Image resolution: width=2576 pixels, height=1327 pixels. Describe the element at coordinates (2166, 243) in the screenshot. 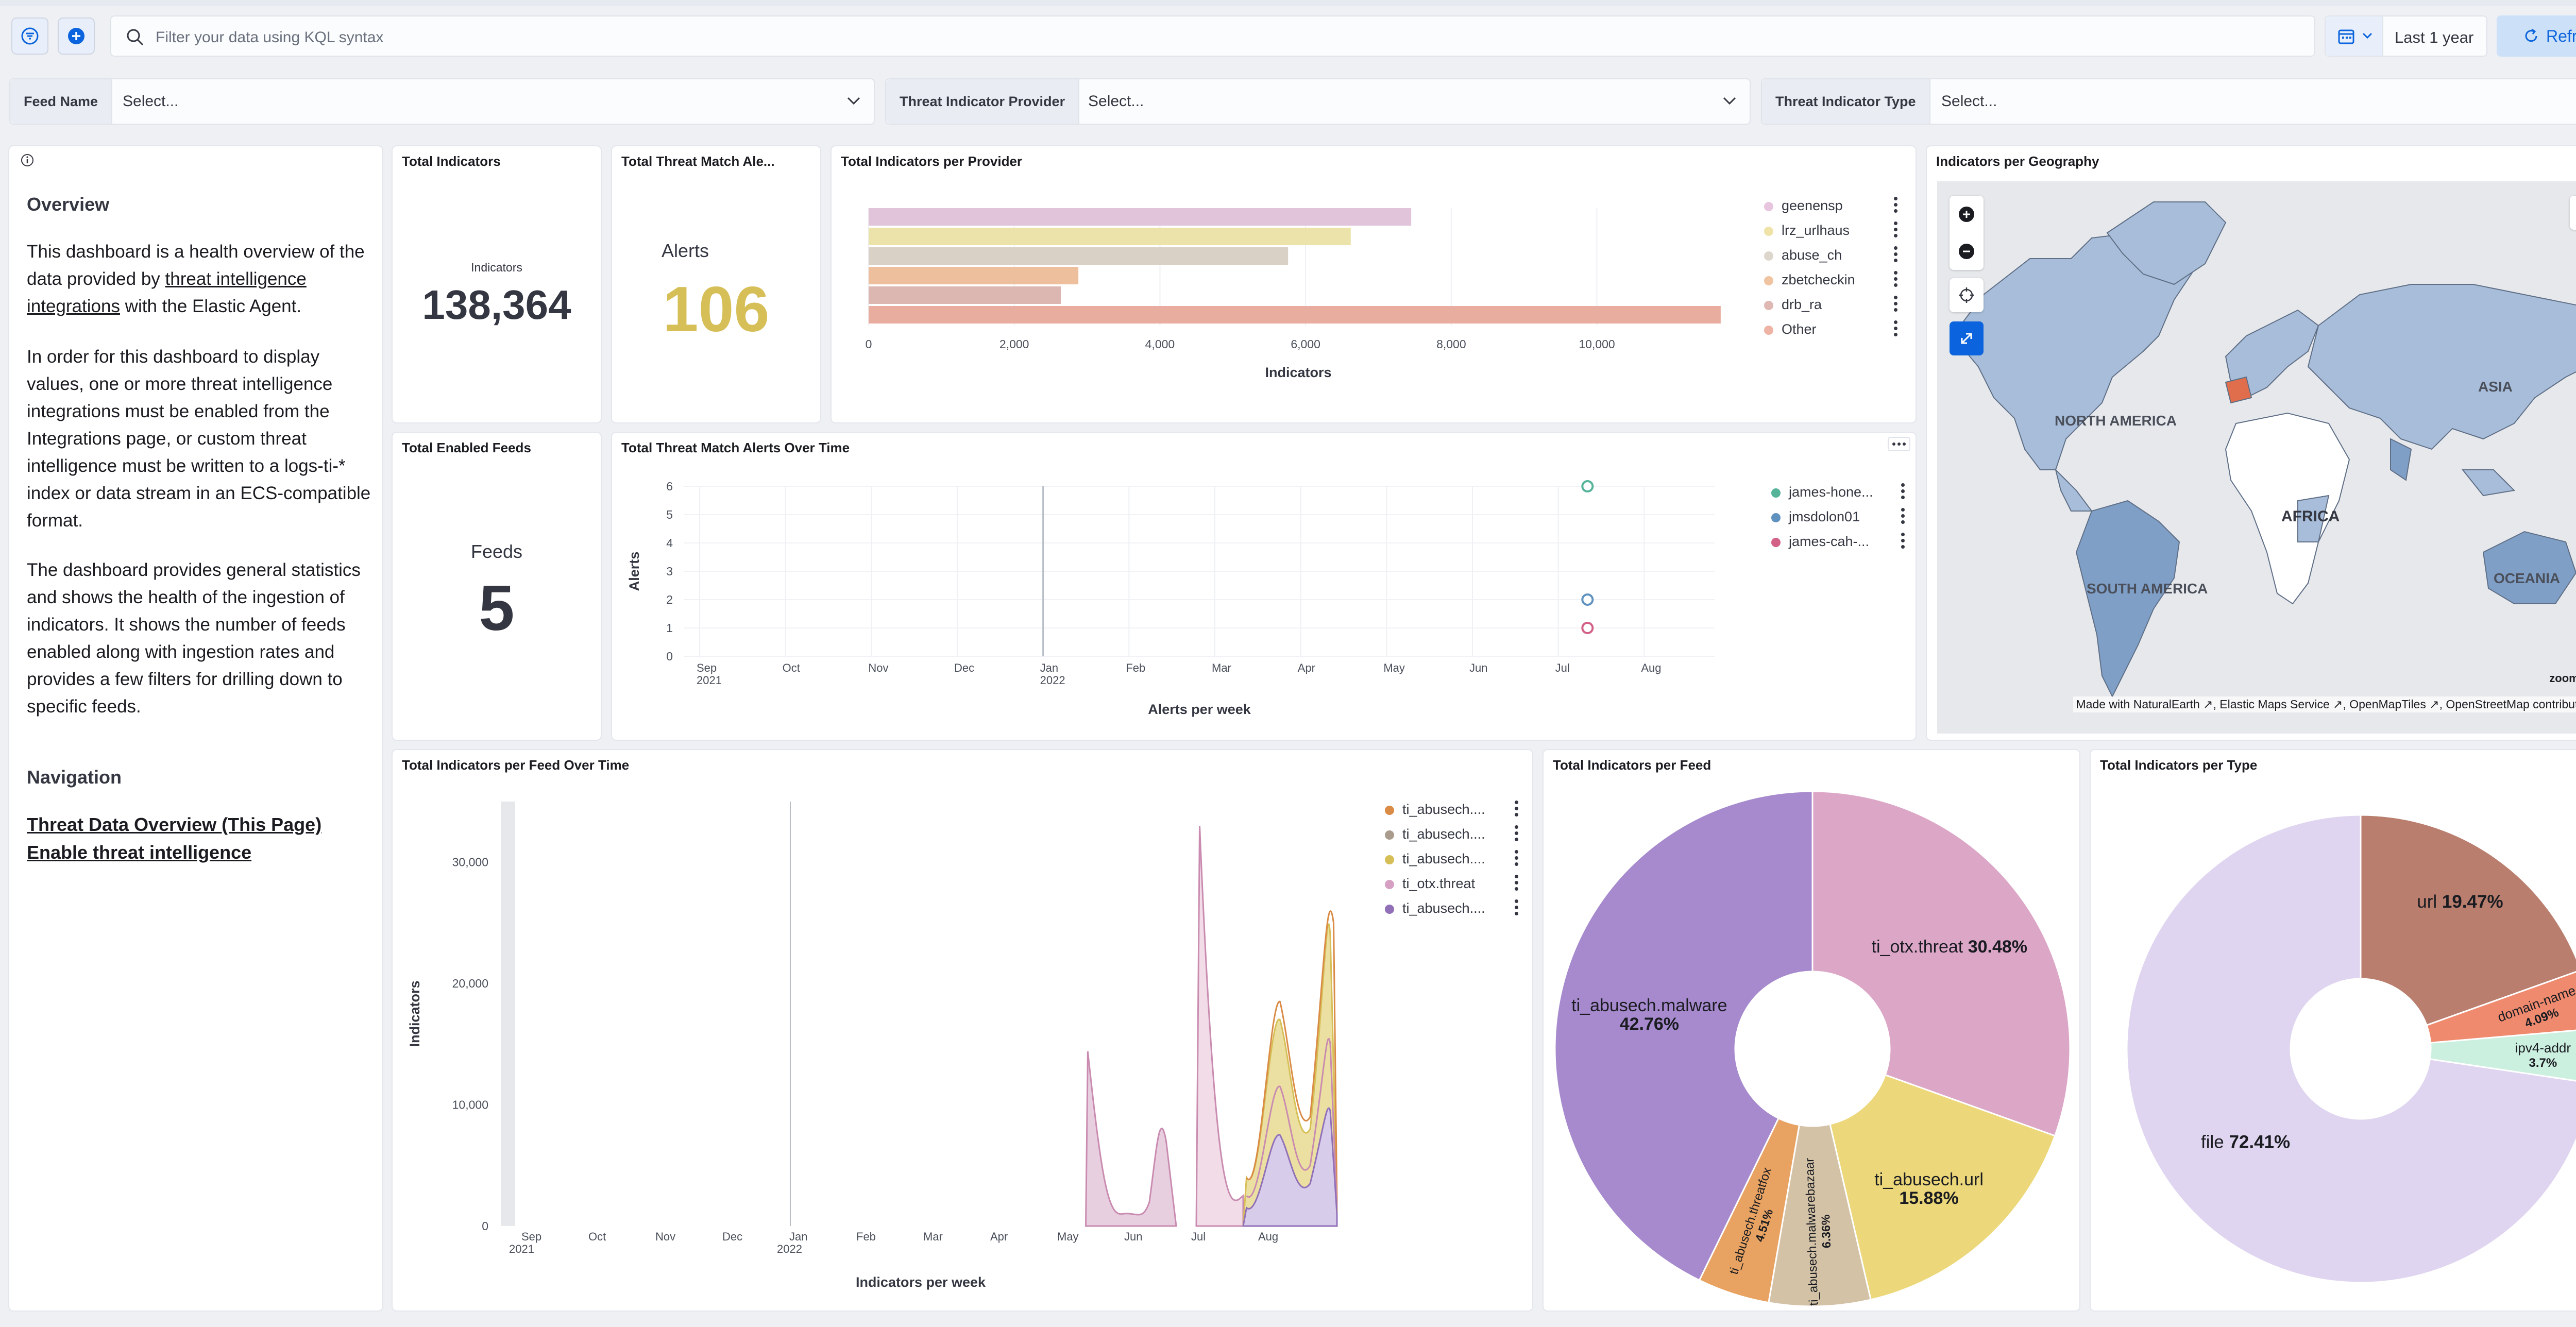

I see `greenland-shape` at that location.